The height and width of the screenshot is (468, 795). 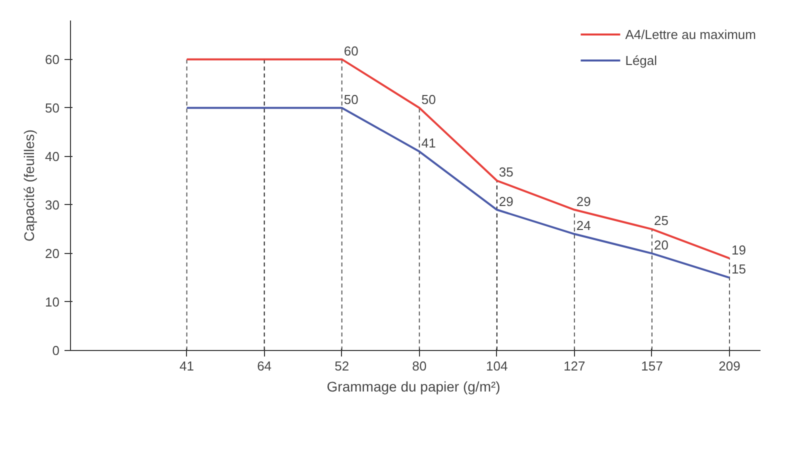 What do you see at coordinates (52, 108) in the screenshot?
I see `y-tick-label: 50` at bounding box center [52, 108].